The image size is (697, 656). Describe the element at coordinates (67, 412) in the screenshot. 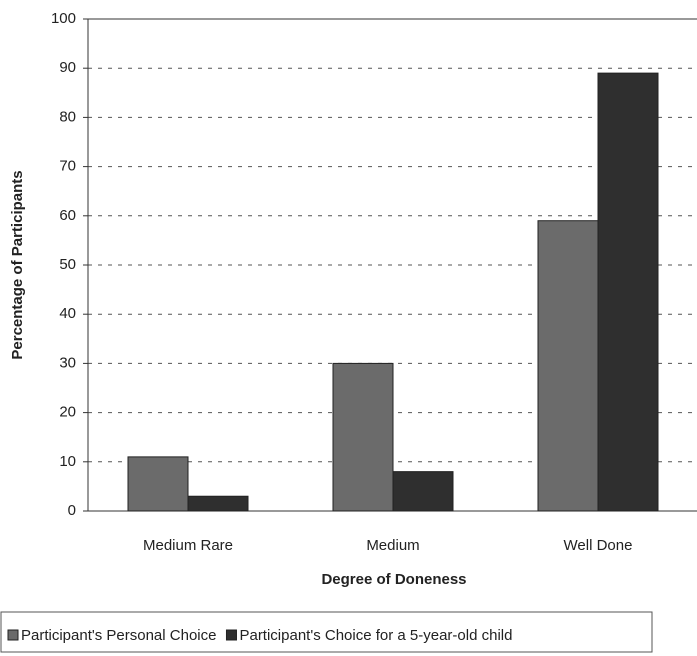

I see `y-tick-label: 20` at that location.